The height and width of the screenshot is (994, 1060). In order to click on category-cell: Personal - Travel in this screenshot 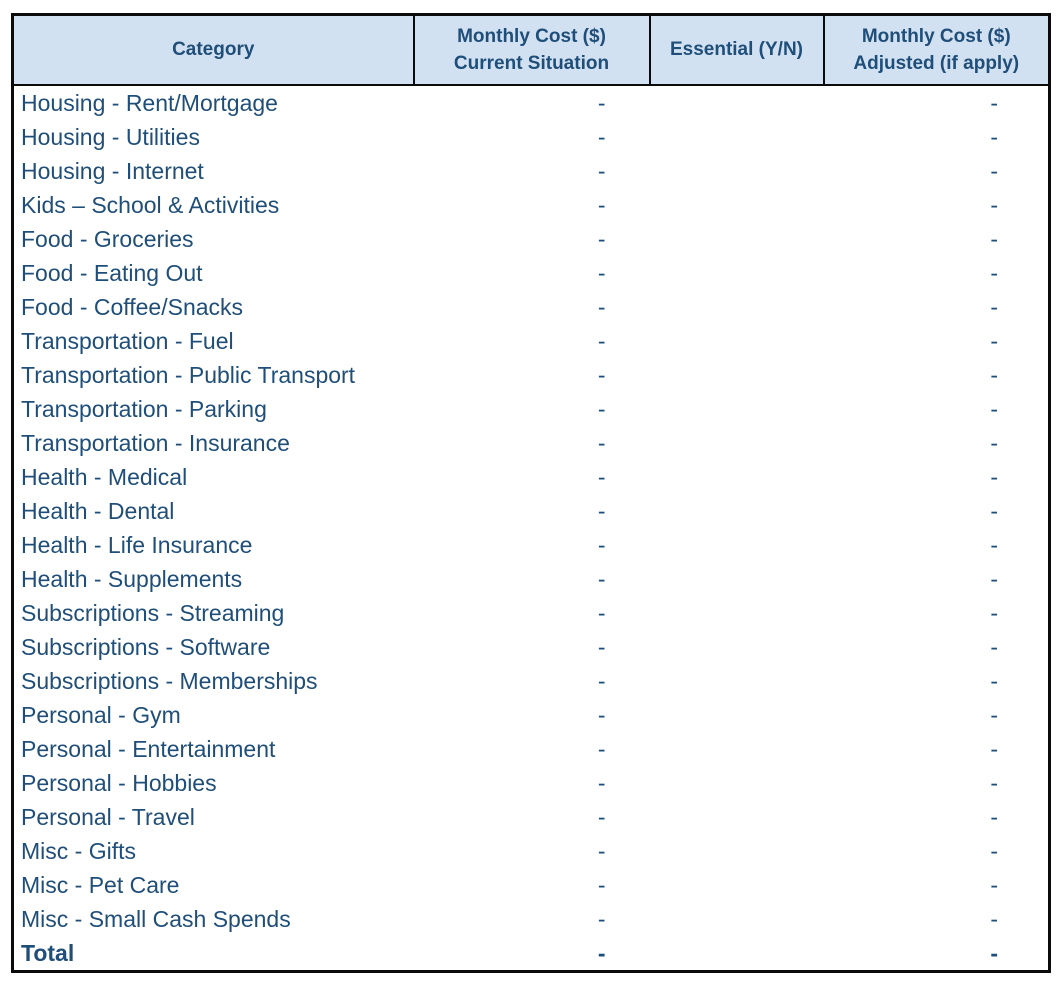, I will do `click(108, 816)`.